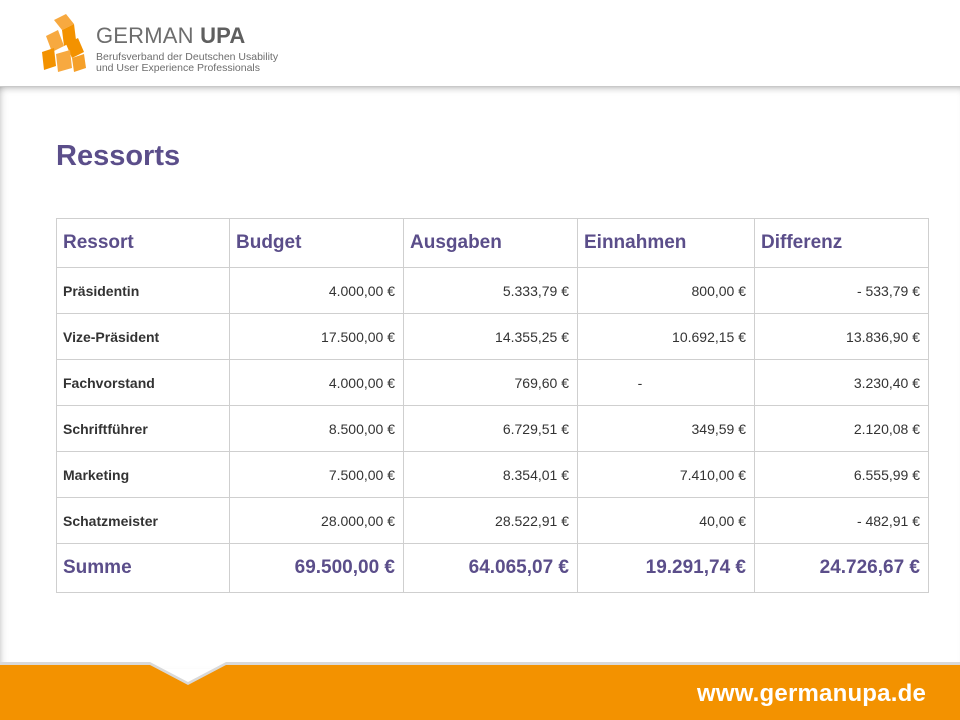 The height and width of the screenshot is (720, 960). I want to click on cell-ausgaben: 14.355,25 €, so click(490, 336).